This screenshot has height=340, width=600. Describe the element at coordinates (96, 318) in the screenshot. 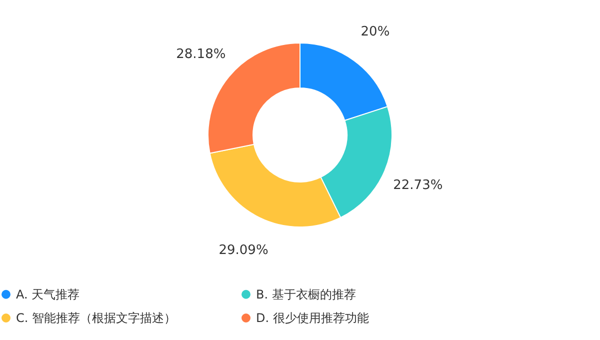

I see `legend-label: C. 智能推荐（根据文字描述）` at that location.